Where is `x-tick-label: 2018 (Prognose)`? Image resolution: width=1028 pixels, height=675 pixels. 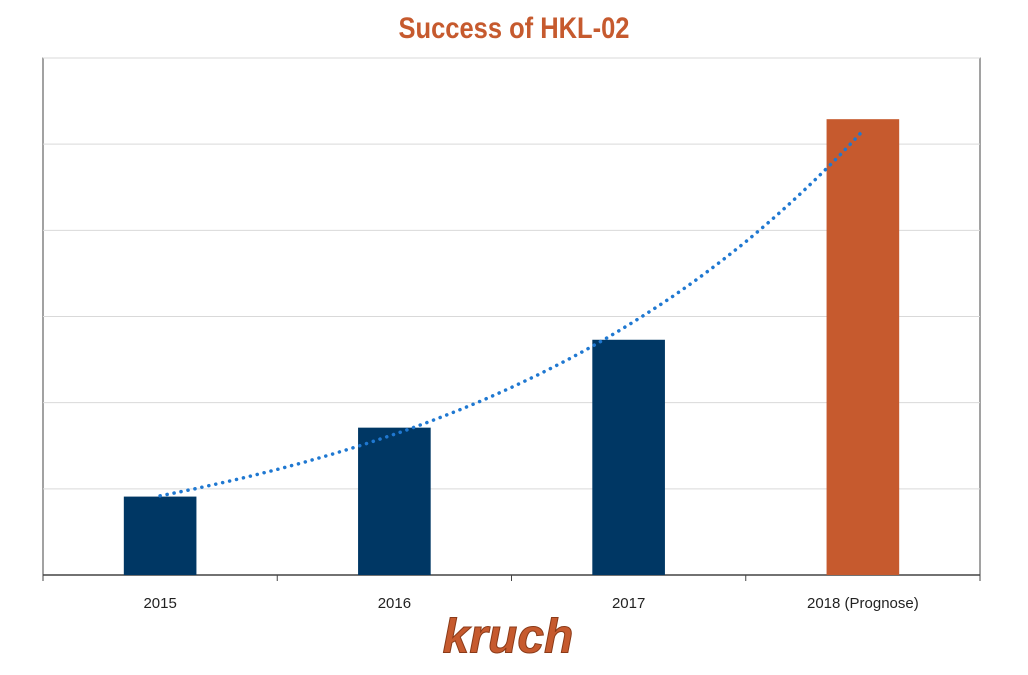
x-tick-label: 2018 (Prognose) is located at coordinates (863, 603).